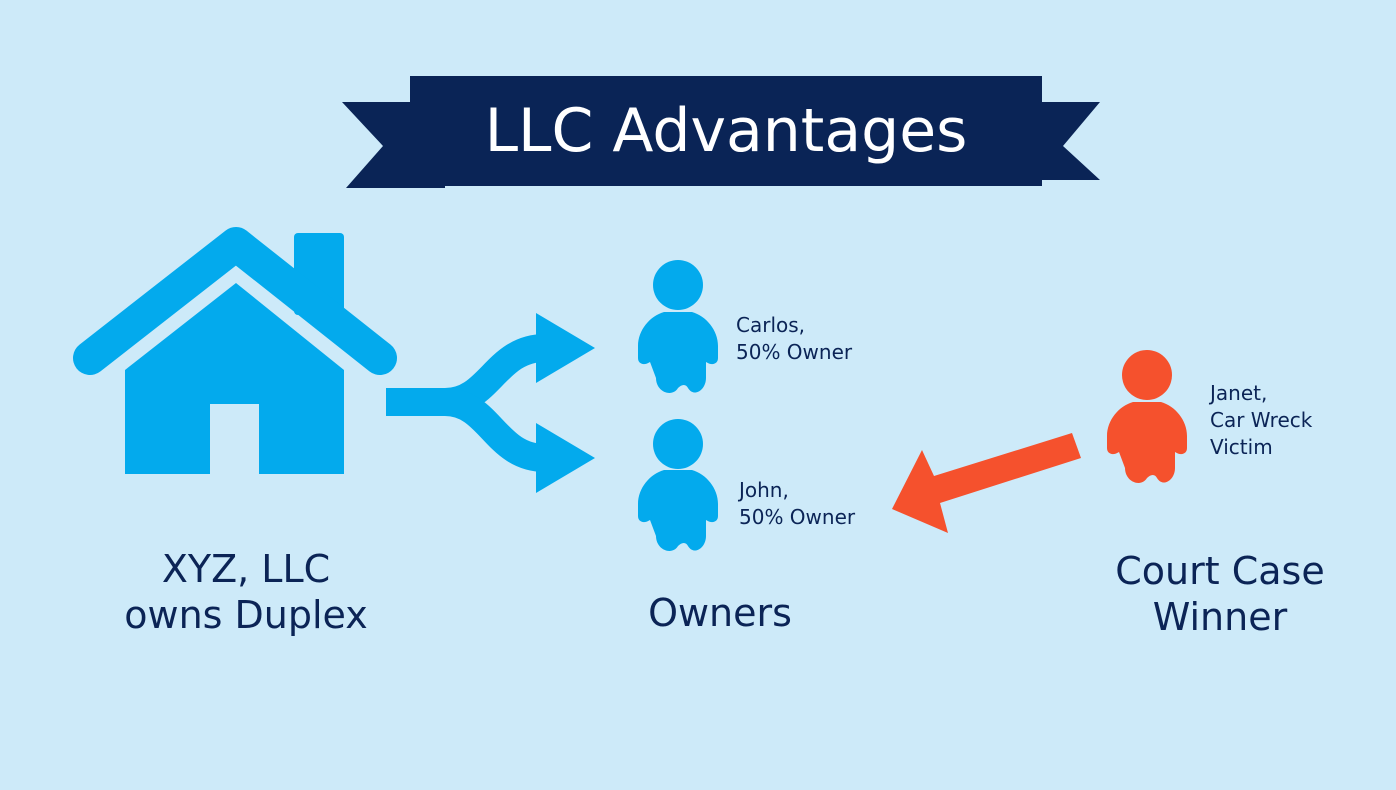 The image size is (1396, 790). I want to click on owners-caption: Owners, so click(720, 613).